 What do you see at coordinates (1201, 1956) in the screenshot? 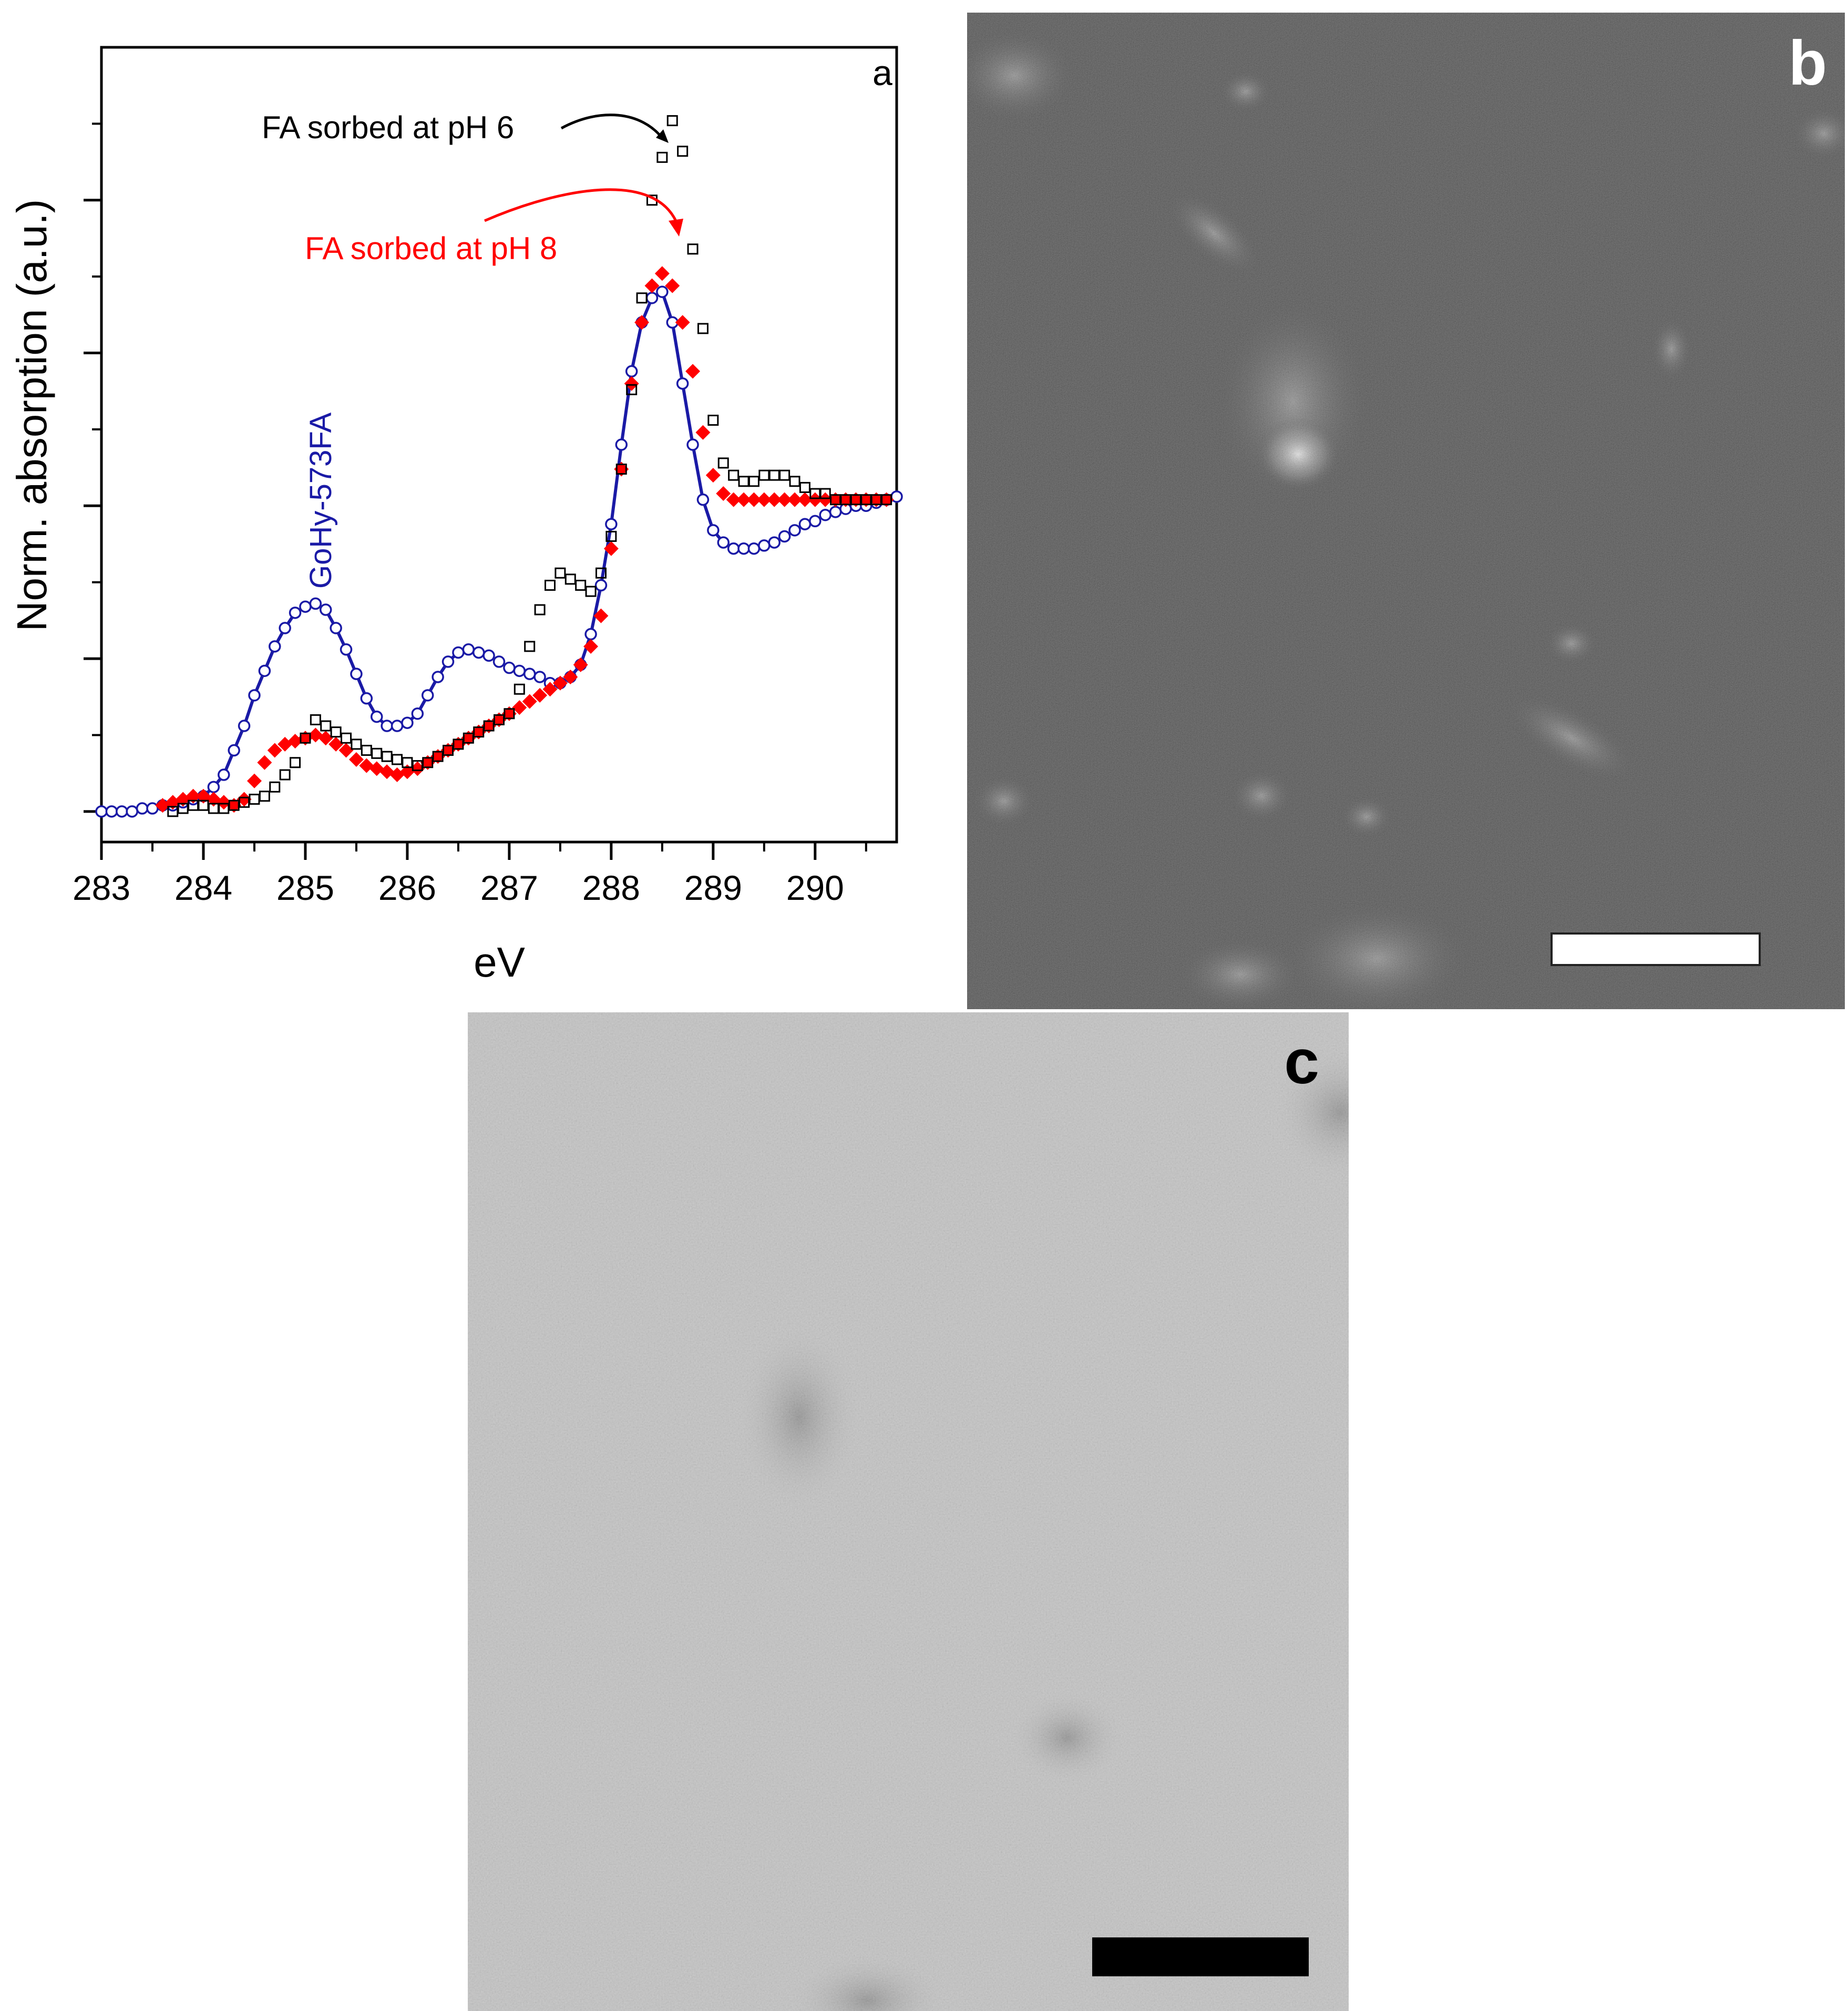
I see `scale-bar-c` at bounding box center [1201, 1956].